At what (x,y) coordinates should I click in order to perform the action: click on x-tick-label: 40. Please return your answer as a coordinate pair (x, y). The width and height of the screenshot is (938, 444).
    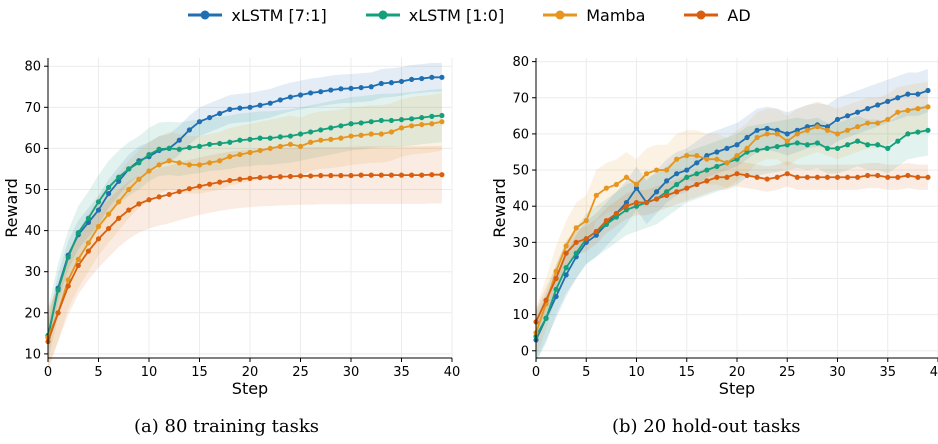
    Looking at the image, I should click on (452, 372).